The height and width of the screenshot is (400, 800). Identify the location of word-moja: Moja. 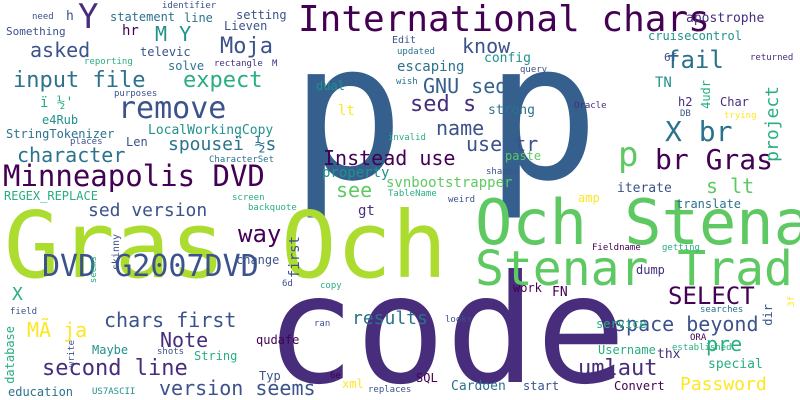
(246, 46).